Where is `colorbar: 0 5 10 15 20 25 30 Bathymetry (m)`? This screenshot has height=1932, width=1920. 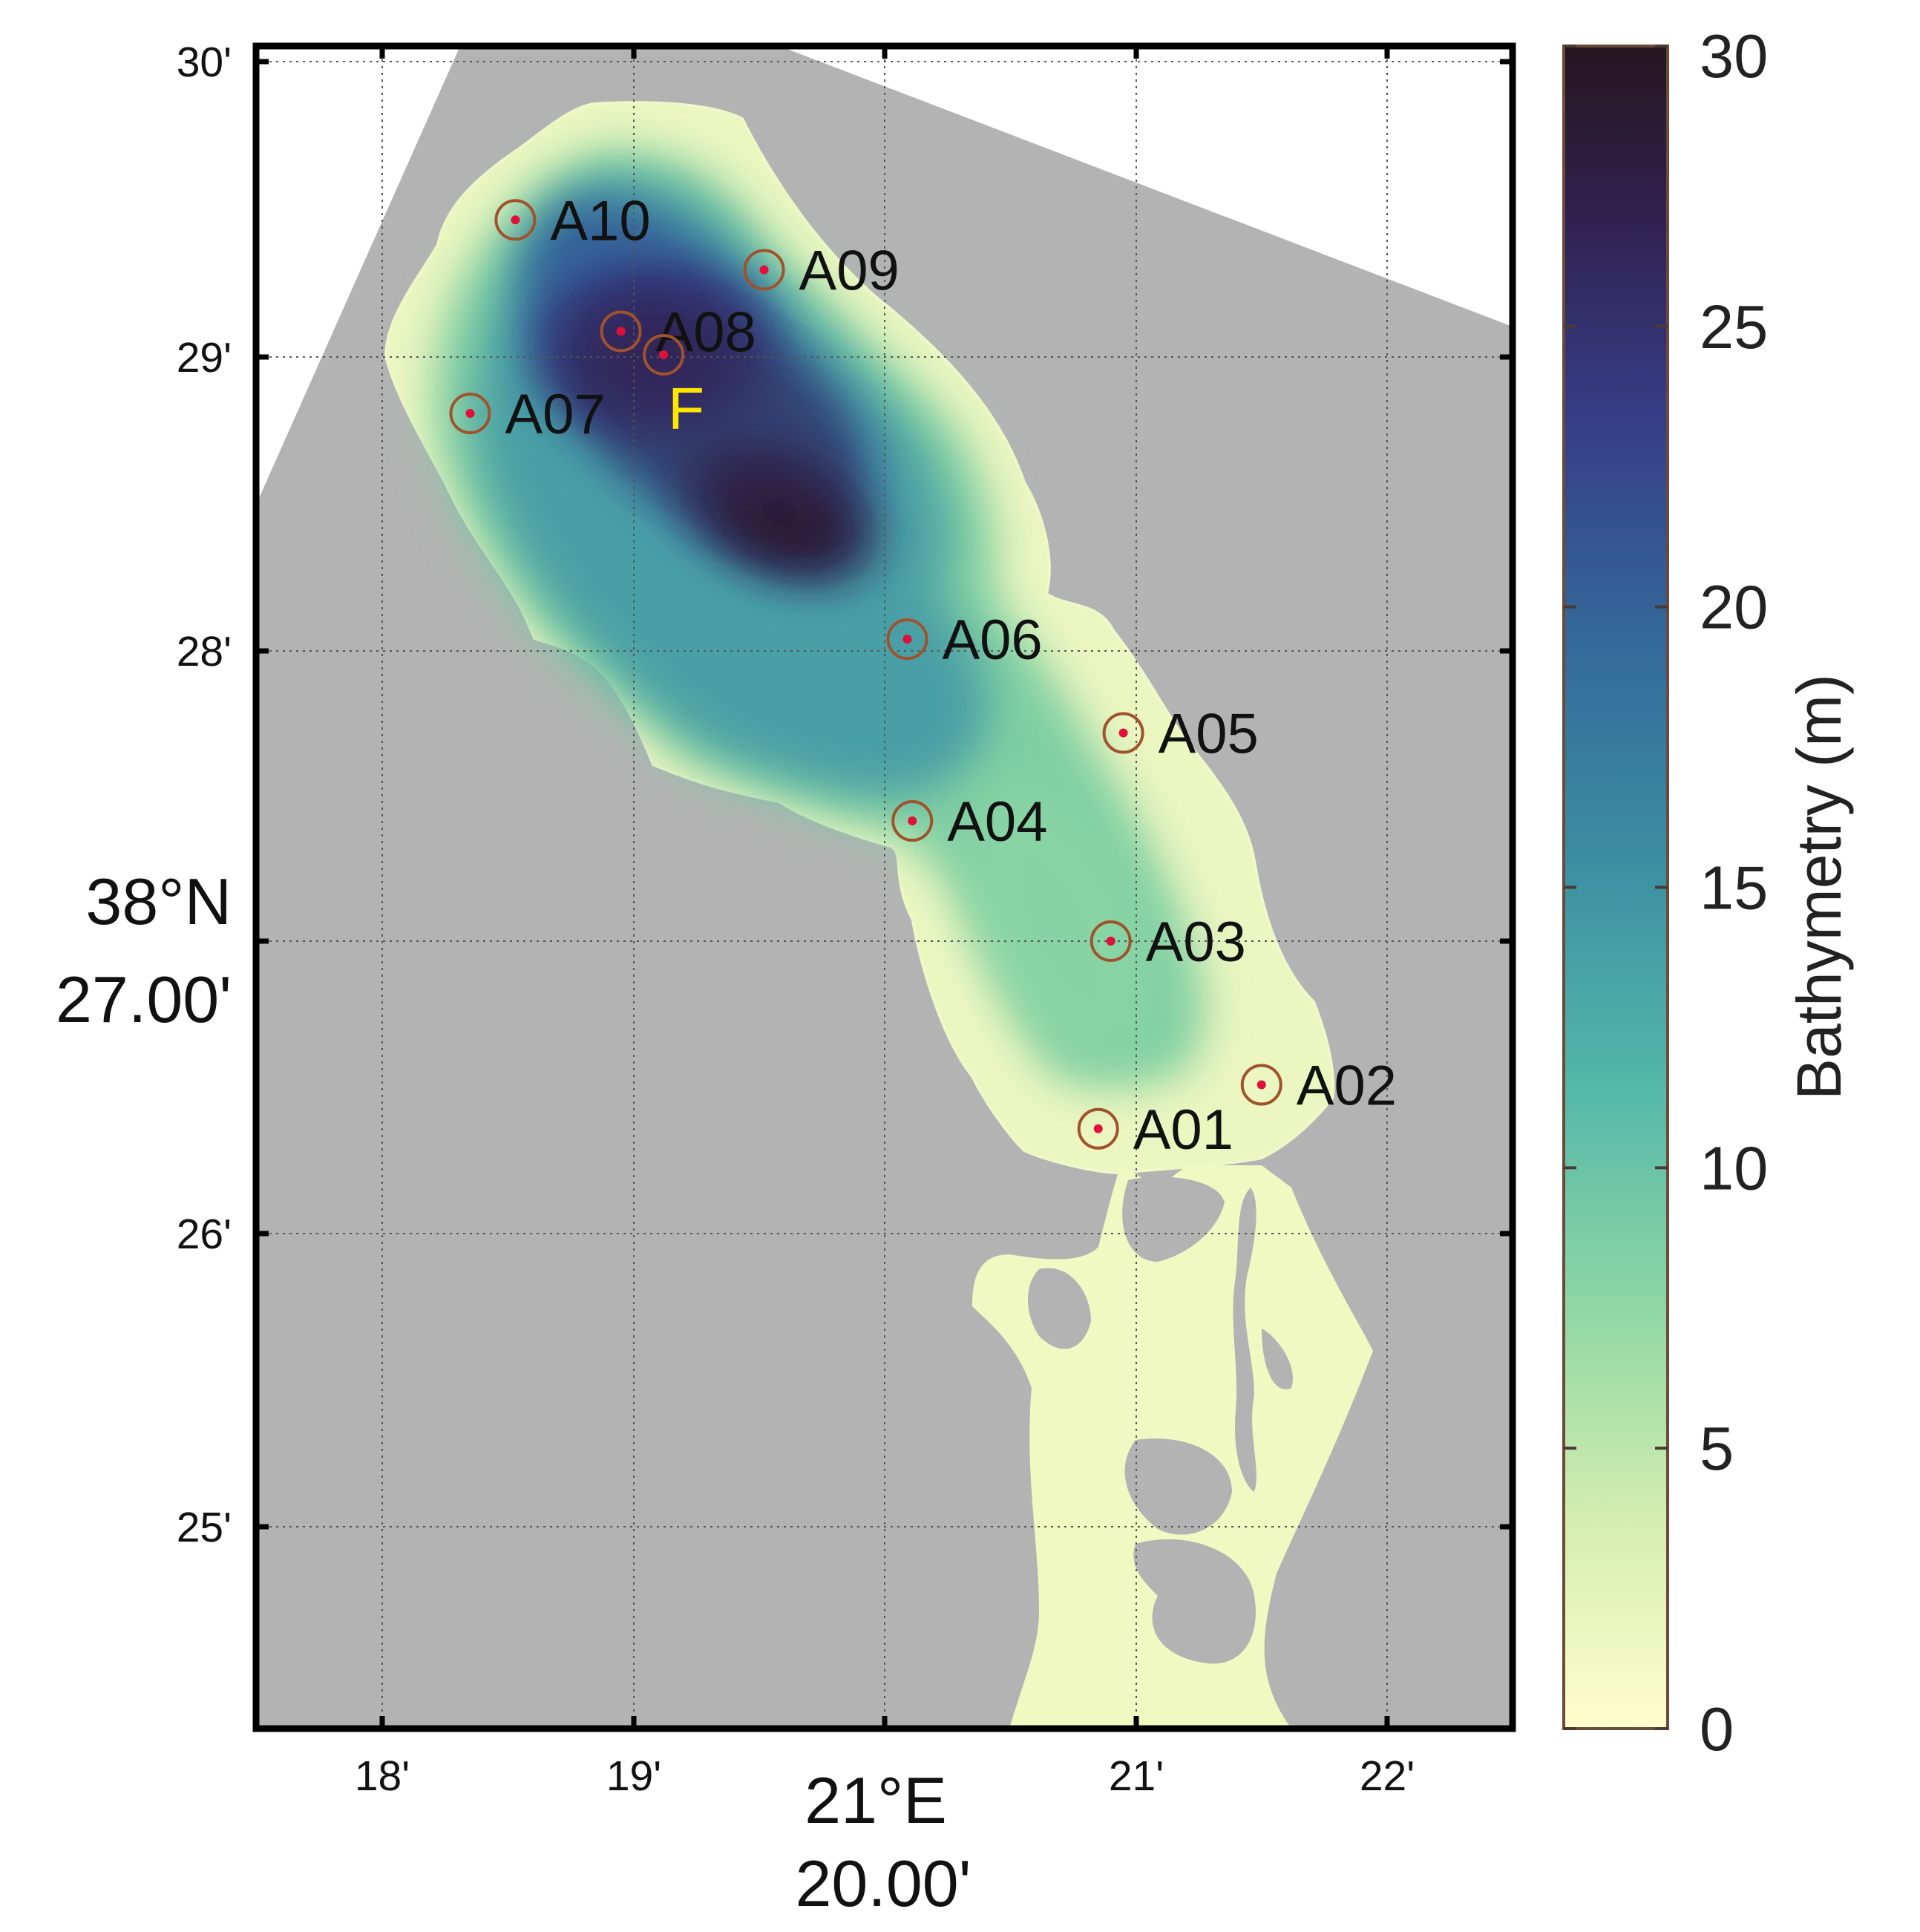
colorbar: 0 5 10 15 20 25 30 Bathymetry (m) is located at coordinates (1708, 893).